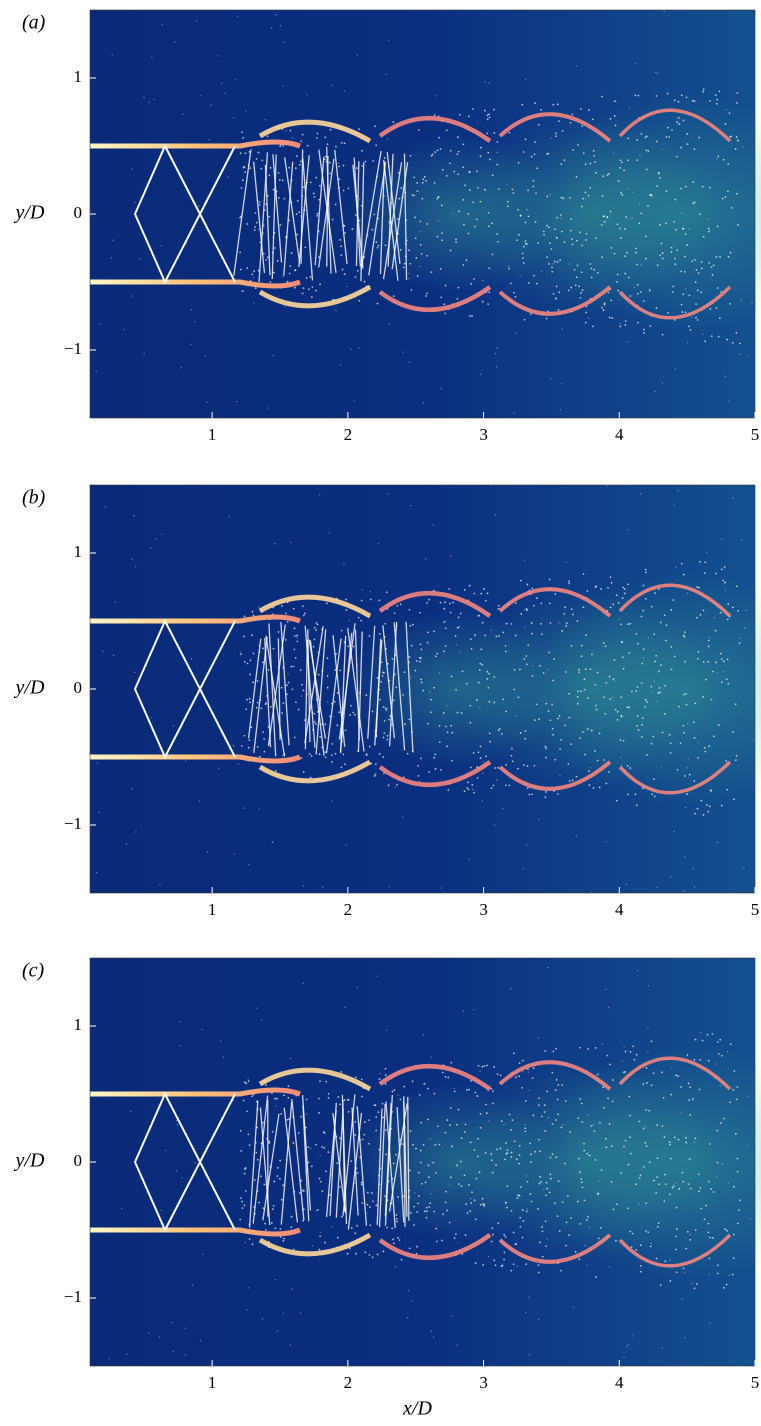 The image size is (761, 1426). What do you see at coordinates (435, 298) in the screenshot?
I see `vortex` at bounding box center [435, 298].